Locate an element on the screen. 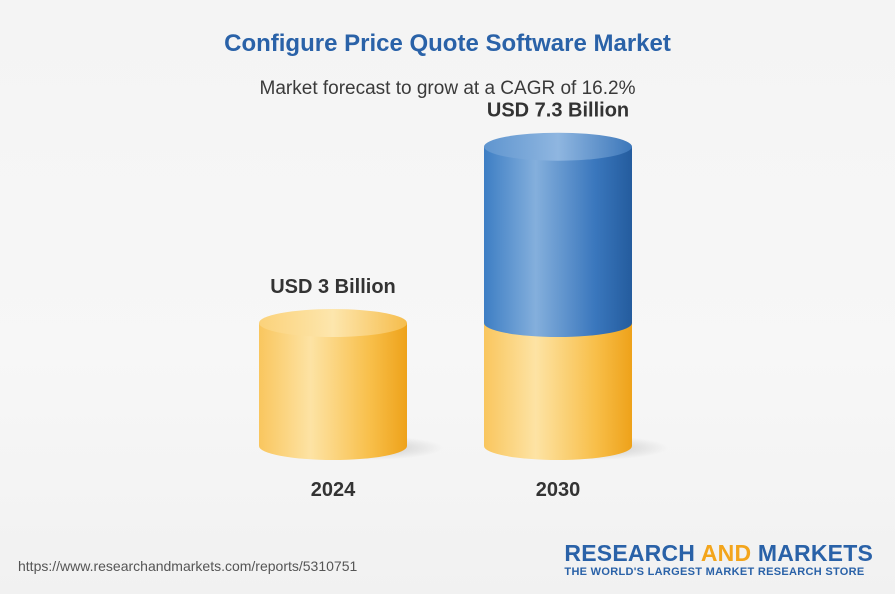 The image size is (895, 594). value-label: USD 3 Billion is located at coordinates (333, 287).